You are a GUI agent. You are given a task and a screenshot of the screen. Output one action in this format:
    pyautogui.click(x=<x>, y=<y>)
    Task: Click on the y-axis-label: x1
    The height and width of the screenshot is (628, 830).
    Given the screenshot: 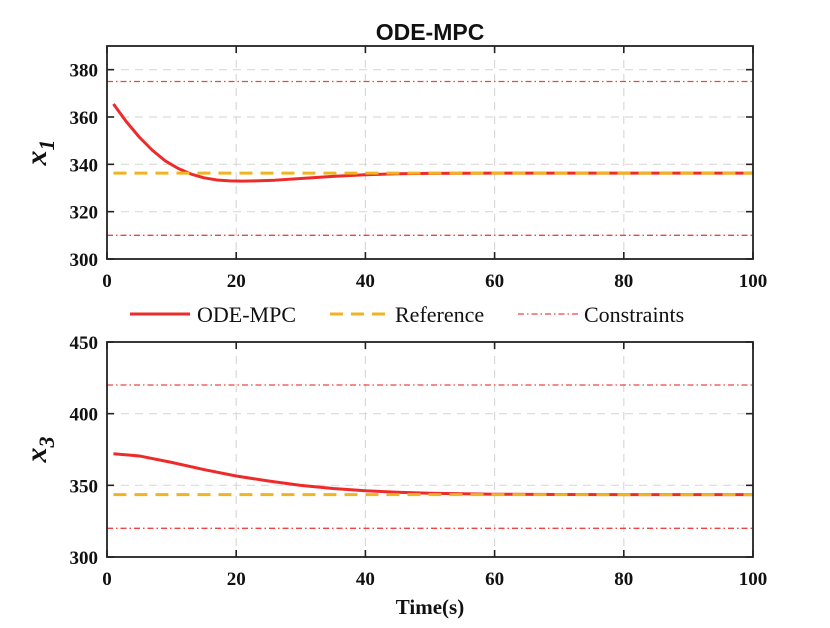 What is the action you would take?
    pyautogui.click(x=39, y=153)
    